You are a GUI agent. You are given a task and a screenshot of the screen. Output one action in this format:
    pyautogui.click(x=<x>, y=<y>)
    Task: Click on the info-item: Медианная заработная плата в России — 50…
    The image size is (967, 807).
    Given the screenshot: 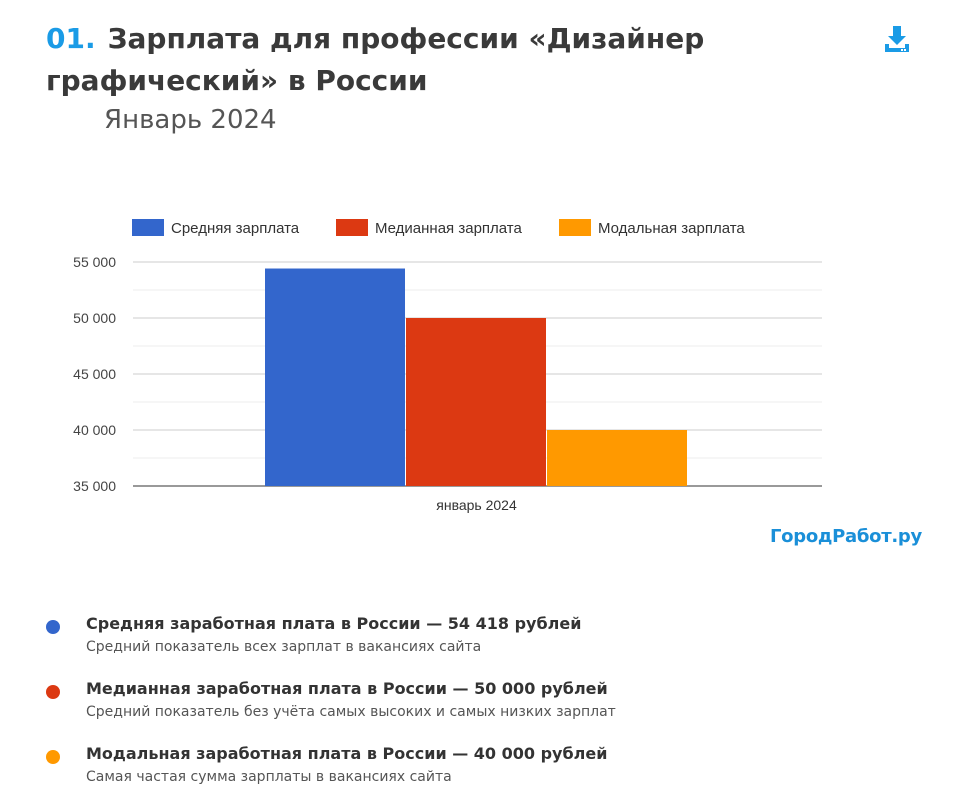 What is the action you would take?
    pyautogui.click(x=486, y=700)
    